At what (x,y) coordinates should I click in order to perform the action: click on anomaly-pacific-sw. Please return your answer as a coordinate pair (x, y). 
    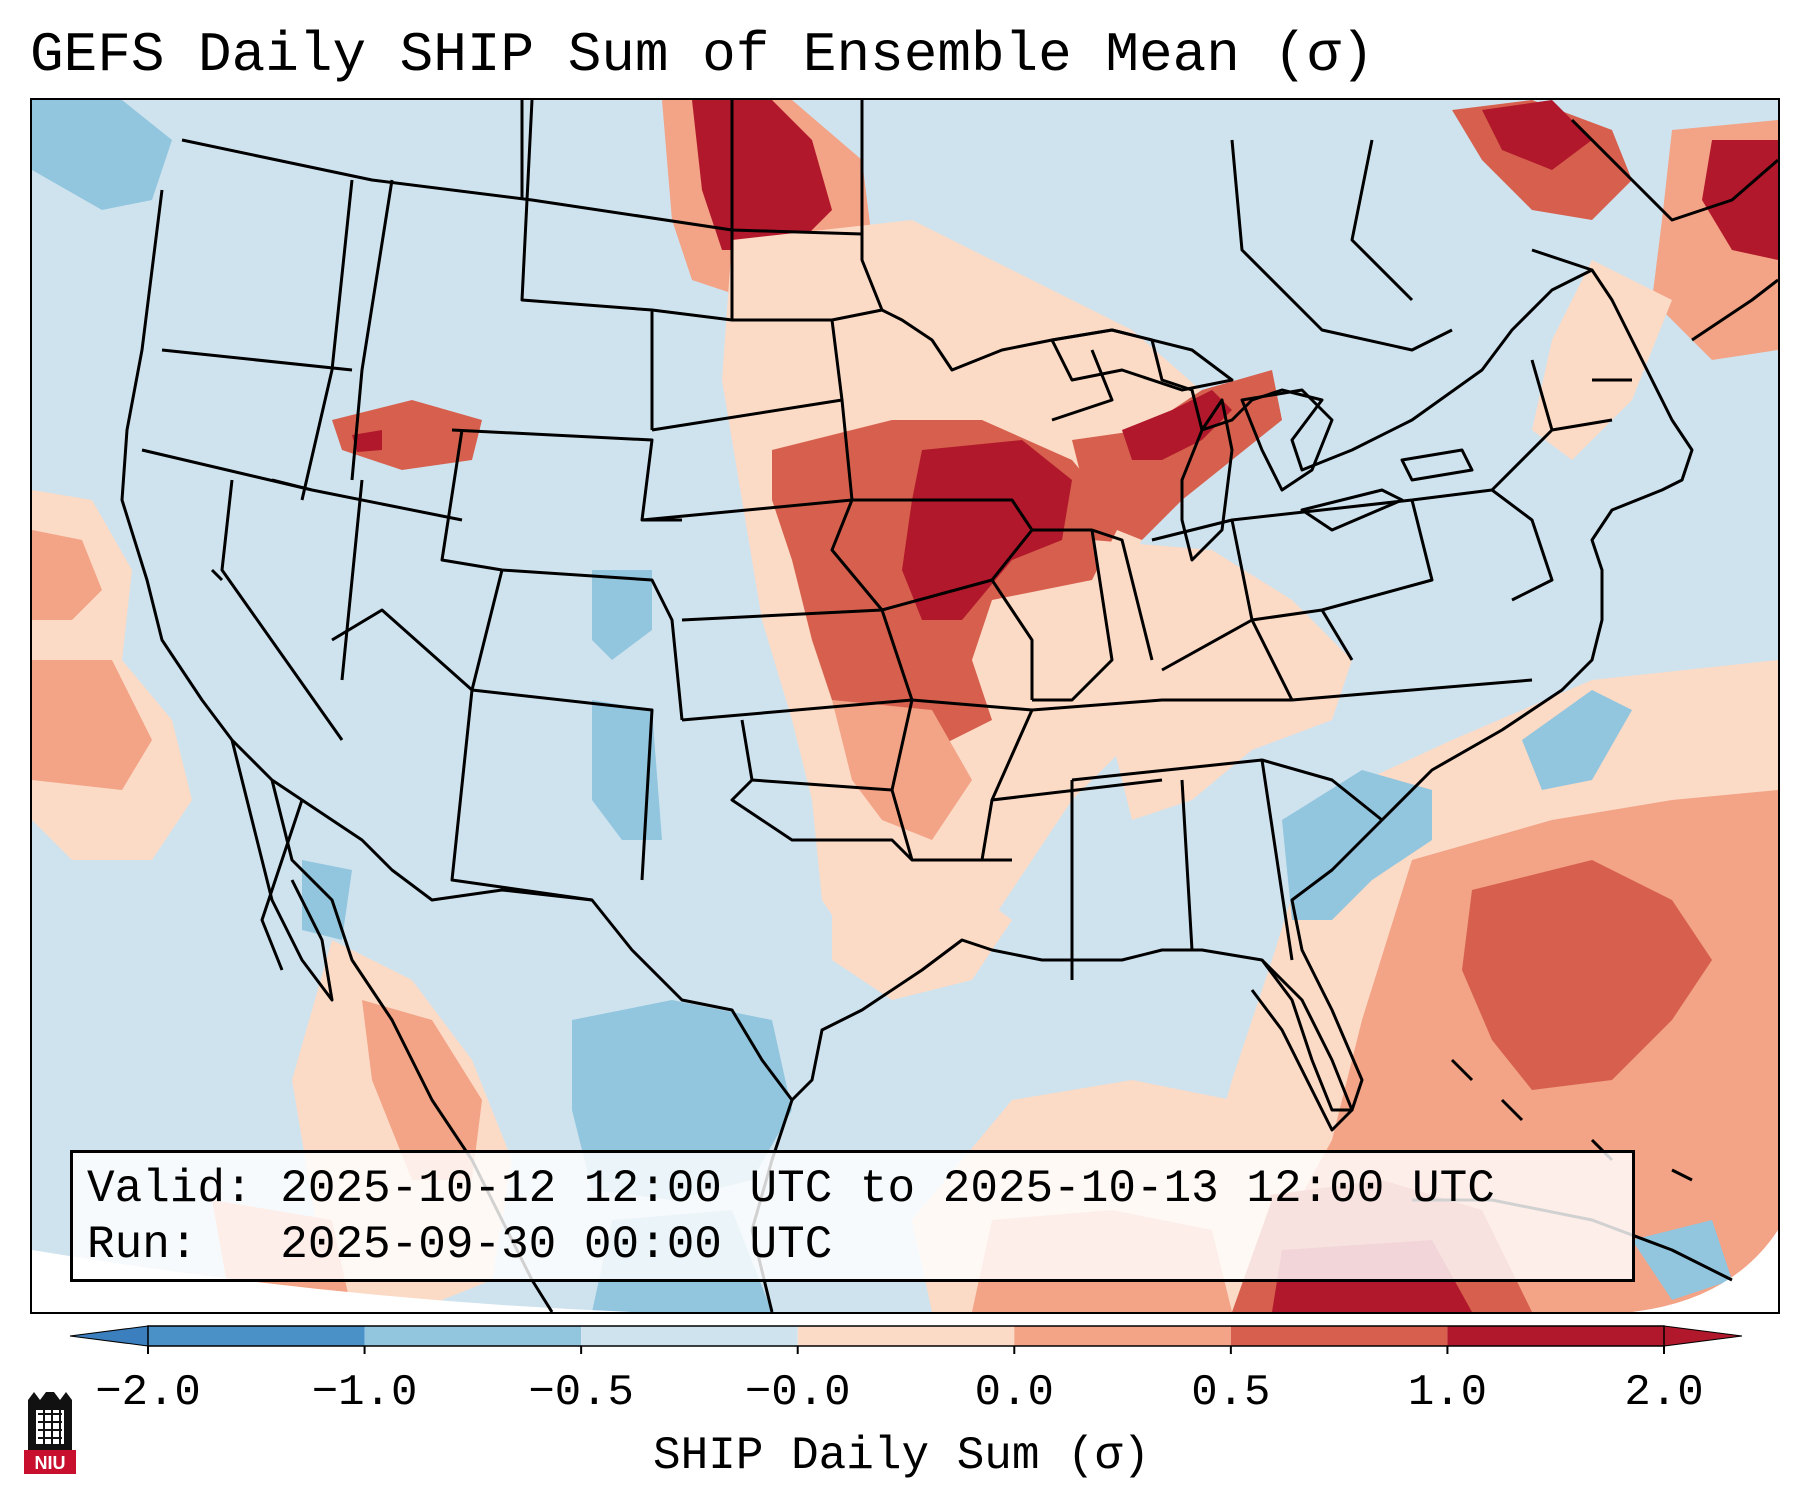
    Looking at the image, I should click on (92, 725).